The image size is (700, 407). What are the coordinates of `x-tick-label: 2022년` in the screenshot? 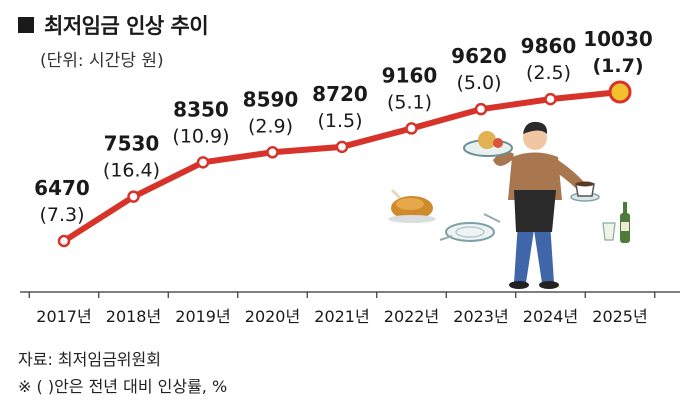 It's located at (411, 316).